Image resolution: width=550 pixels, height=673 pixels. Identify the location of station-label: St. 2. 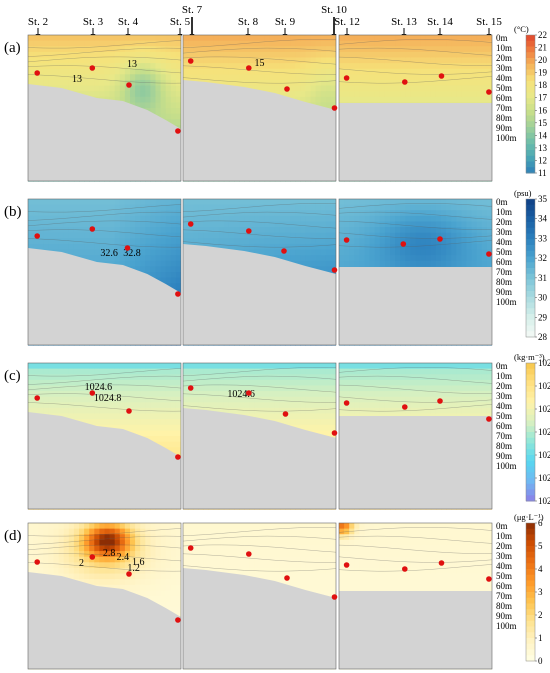
(38, 22).